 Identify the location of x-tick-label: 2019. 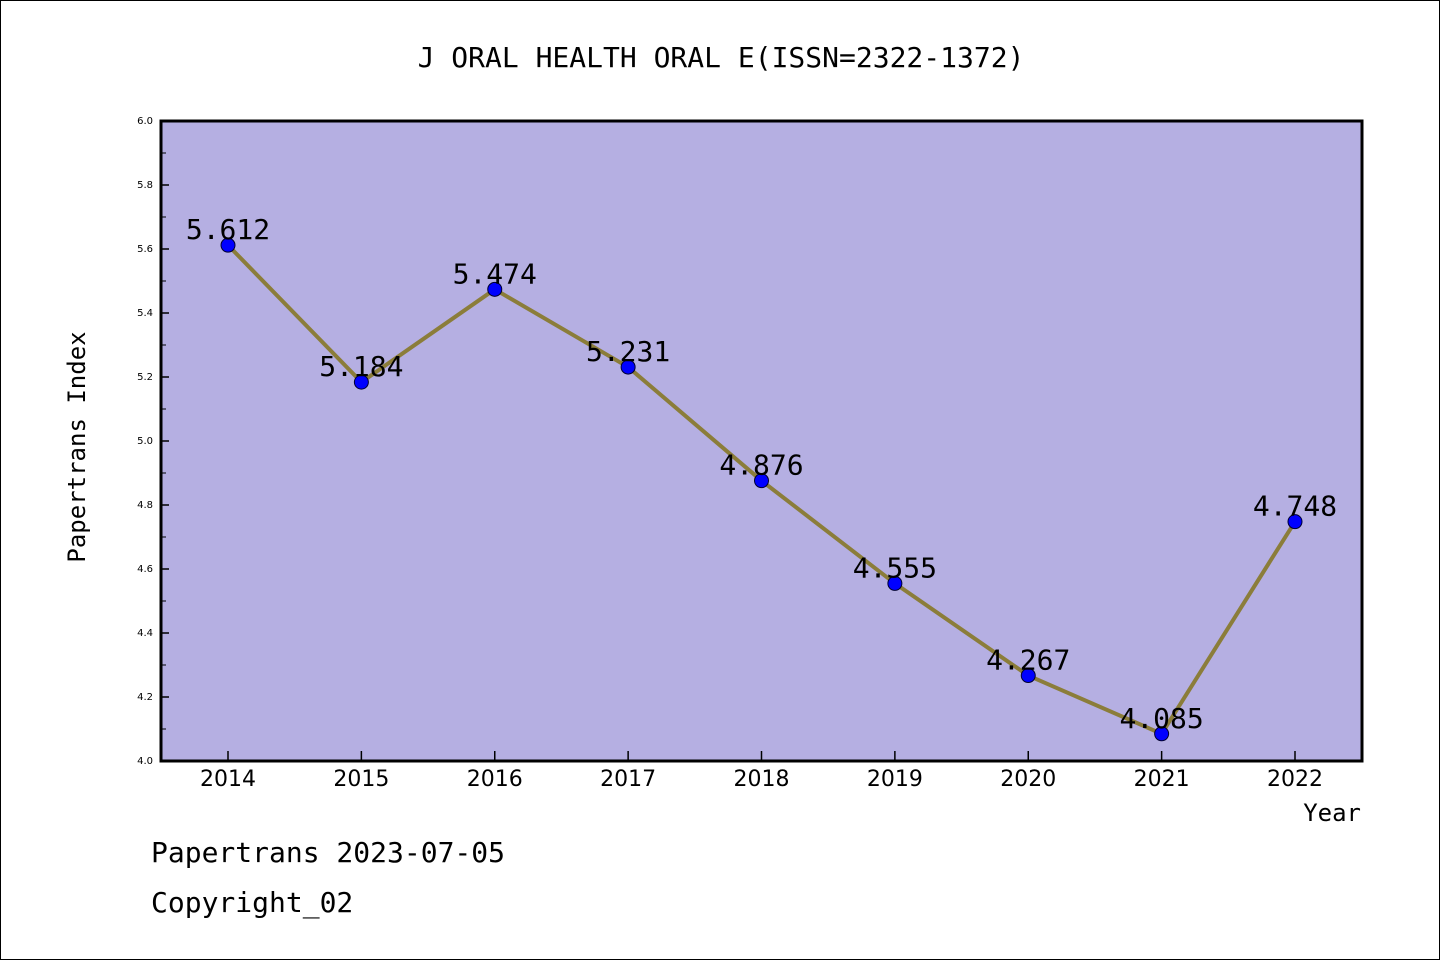
(895, 779).